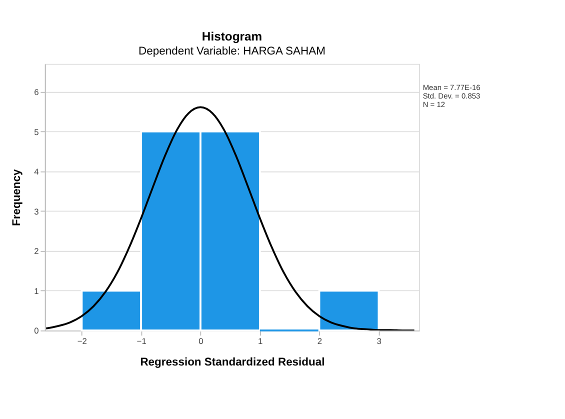 The width and height of the screenshot is (565, 419). I want to click on chart-title: Histogram, so click(232, 36).